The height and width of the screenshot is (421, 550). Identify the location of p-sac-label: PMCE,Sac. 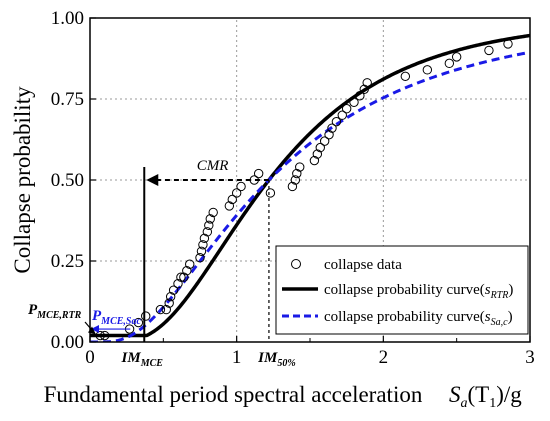
(116, 317).